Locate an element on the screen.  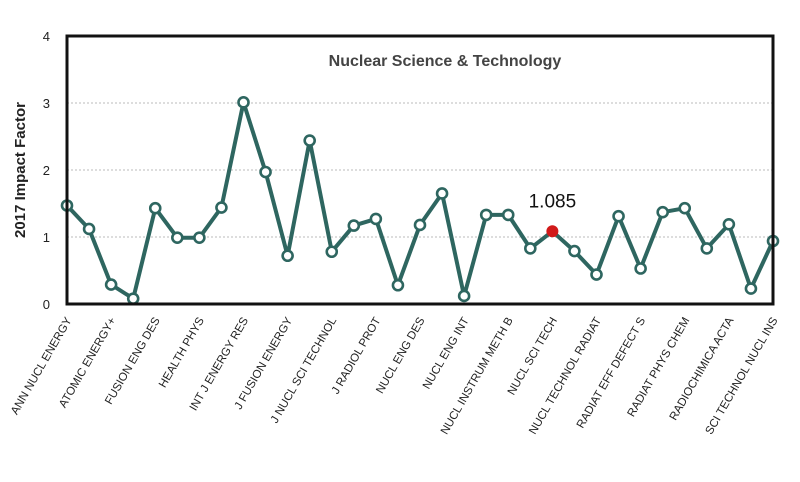
y-tick-label: 2 is located at coordinates (46, 170).